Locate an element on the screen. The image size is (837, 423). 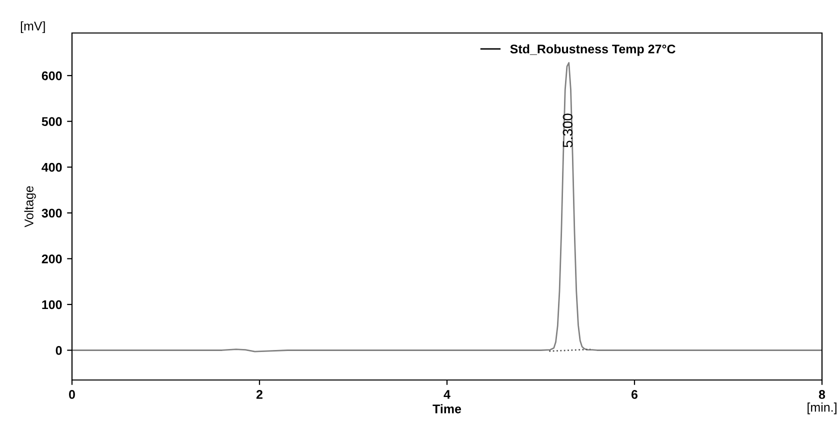
y-tick-label: 600 is located at coordinates (52, 75).